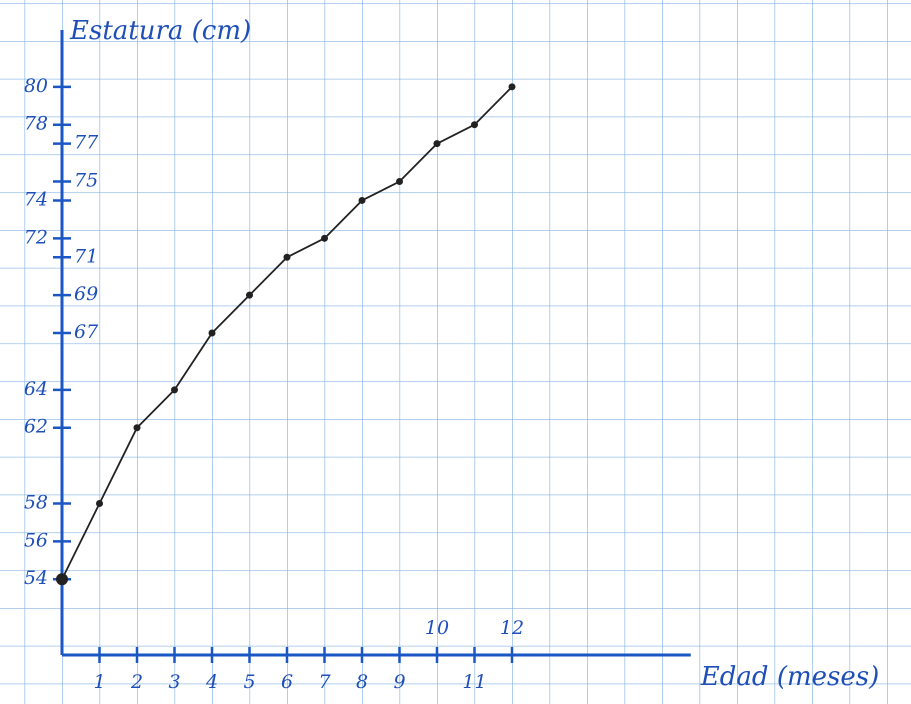  Describe the element at coordinates (86, 181) in the screenshot. I see `y-tick-label: 75` at that location.